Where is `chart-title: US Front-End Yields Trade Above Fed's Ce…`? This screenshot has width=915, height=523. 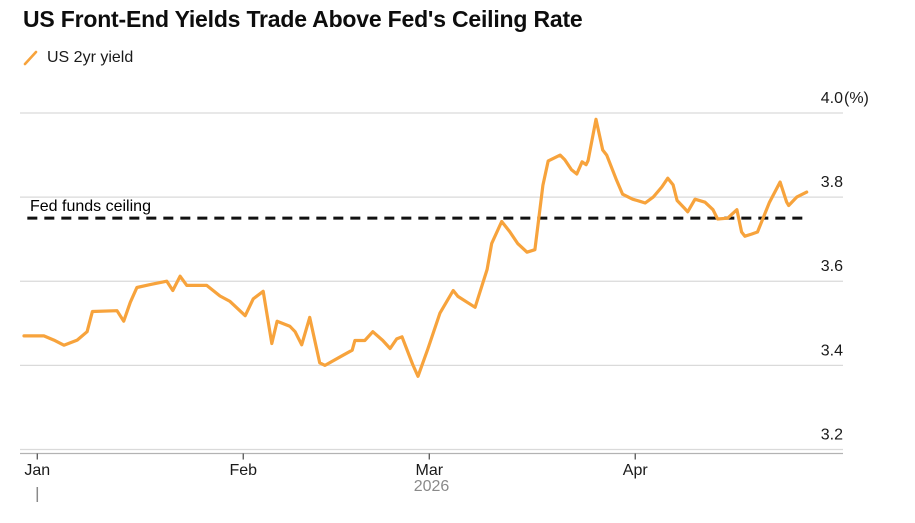
chart-title: US Front-End Yields Trade Above Fed's Ce… is located at coordinates (303, 19).